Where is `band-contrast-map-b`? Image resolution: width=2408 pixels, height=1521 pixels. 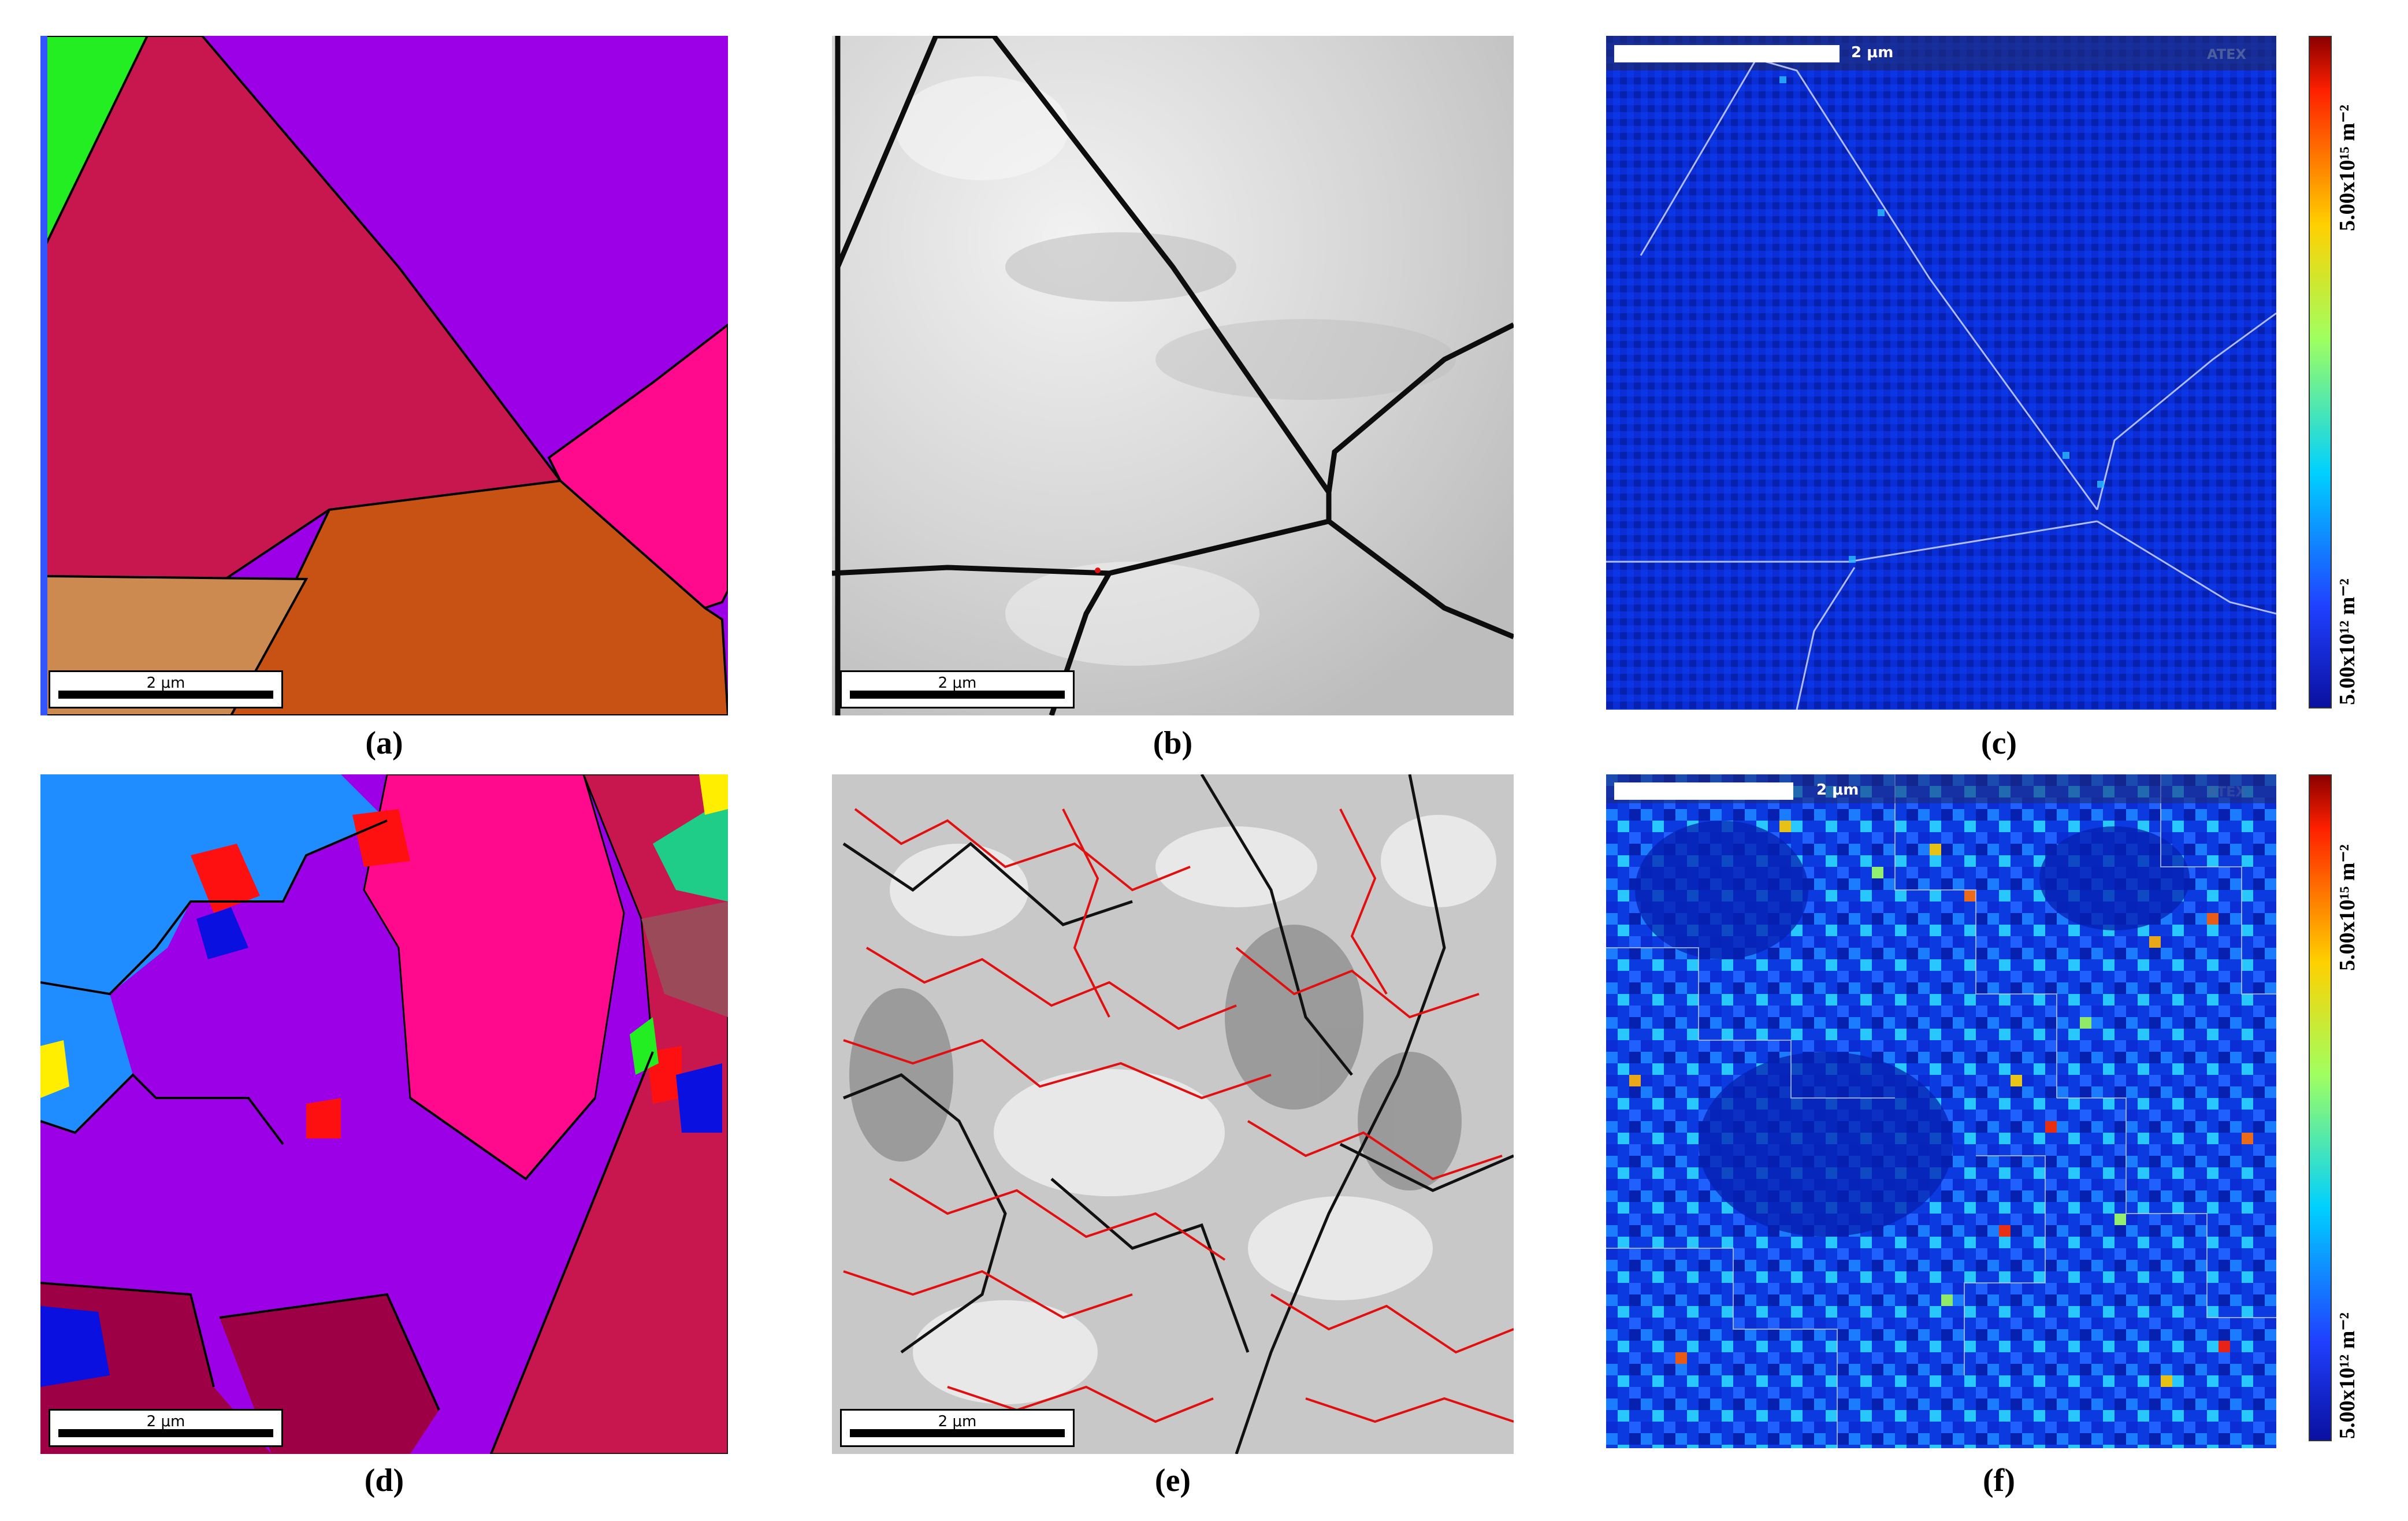 band-contrast-map-b is located at coordinates (1173, 376).